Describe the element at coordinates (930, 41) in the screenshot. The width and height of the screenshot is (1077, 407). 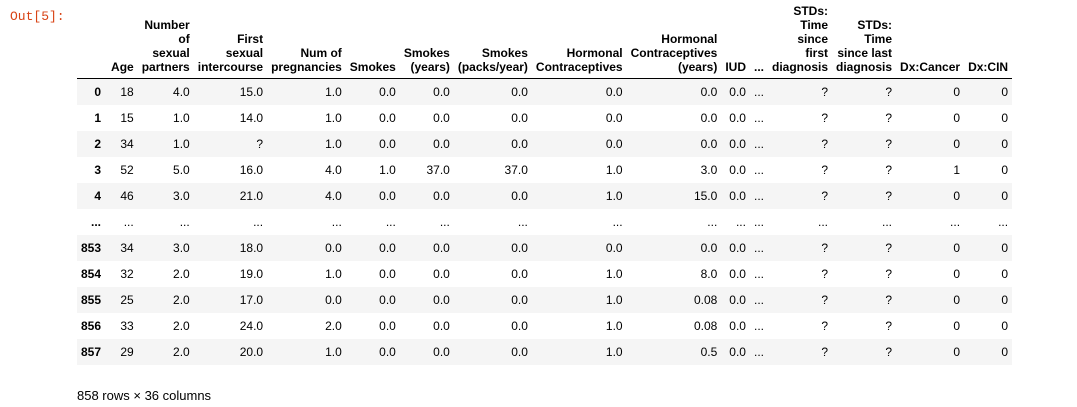
I see `column-header: Dx:Cancer` at that location.